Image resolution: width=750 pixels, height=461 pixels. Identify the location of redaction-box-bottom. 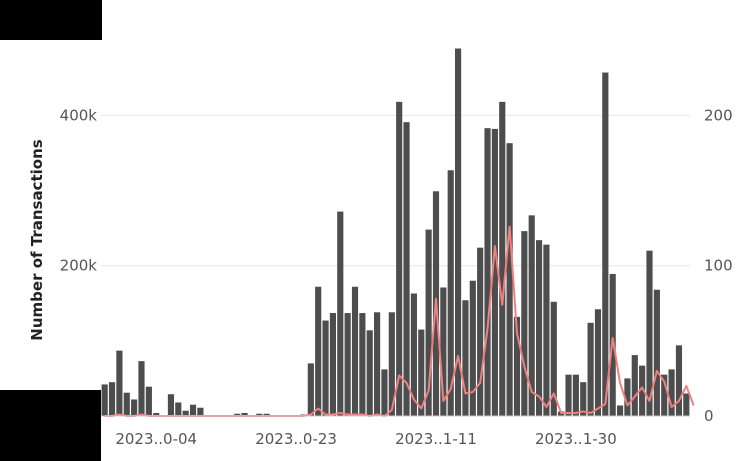
(50, 425).